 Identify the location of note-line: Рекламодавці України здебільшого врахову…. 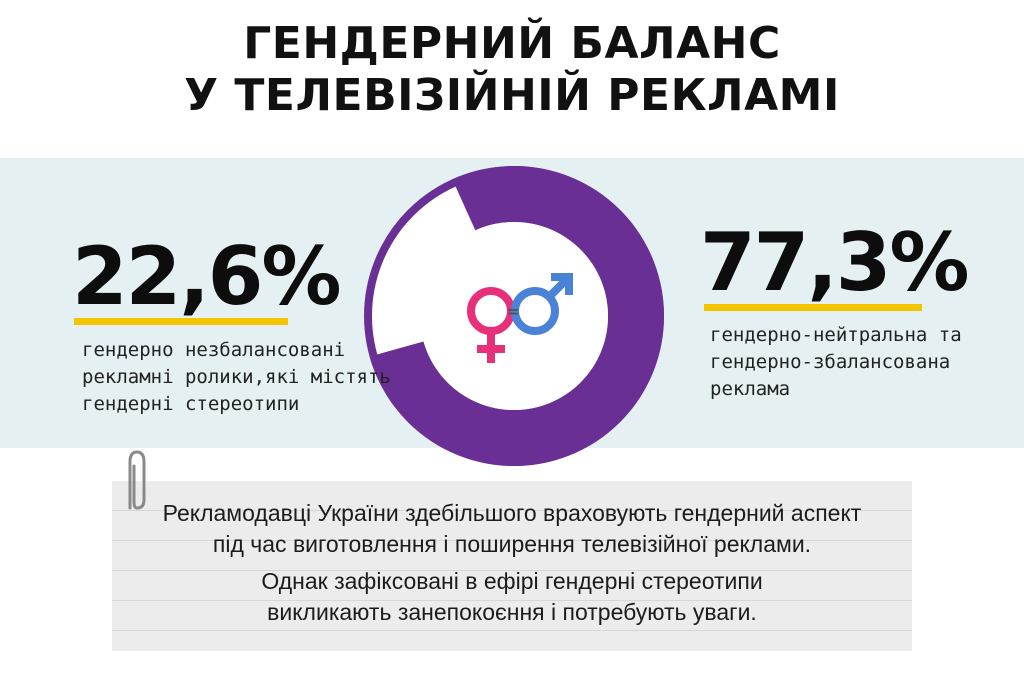
(512, 513).